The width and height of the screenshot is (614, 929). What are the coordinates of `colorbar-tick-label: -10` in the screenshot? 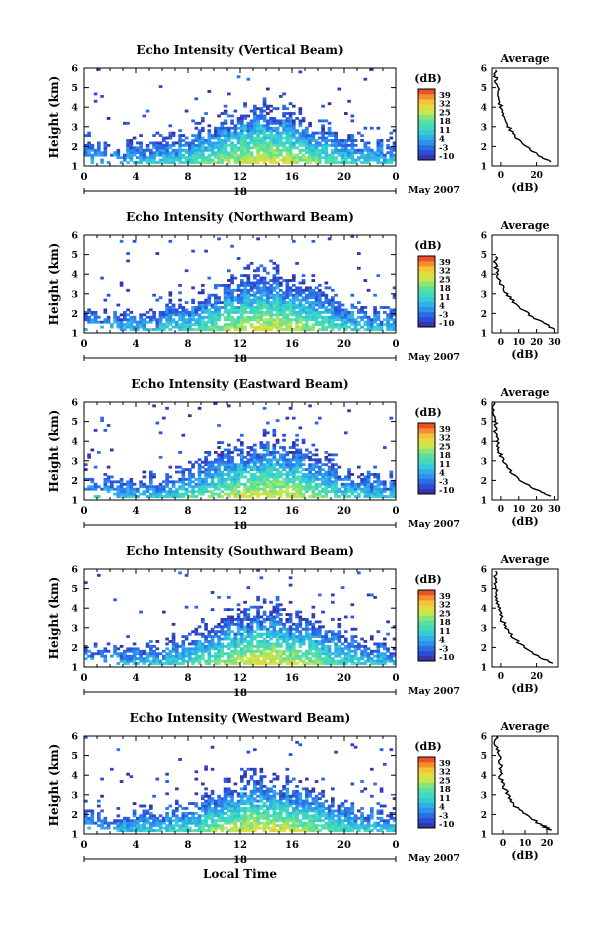 It's located at (446, 658).